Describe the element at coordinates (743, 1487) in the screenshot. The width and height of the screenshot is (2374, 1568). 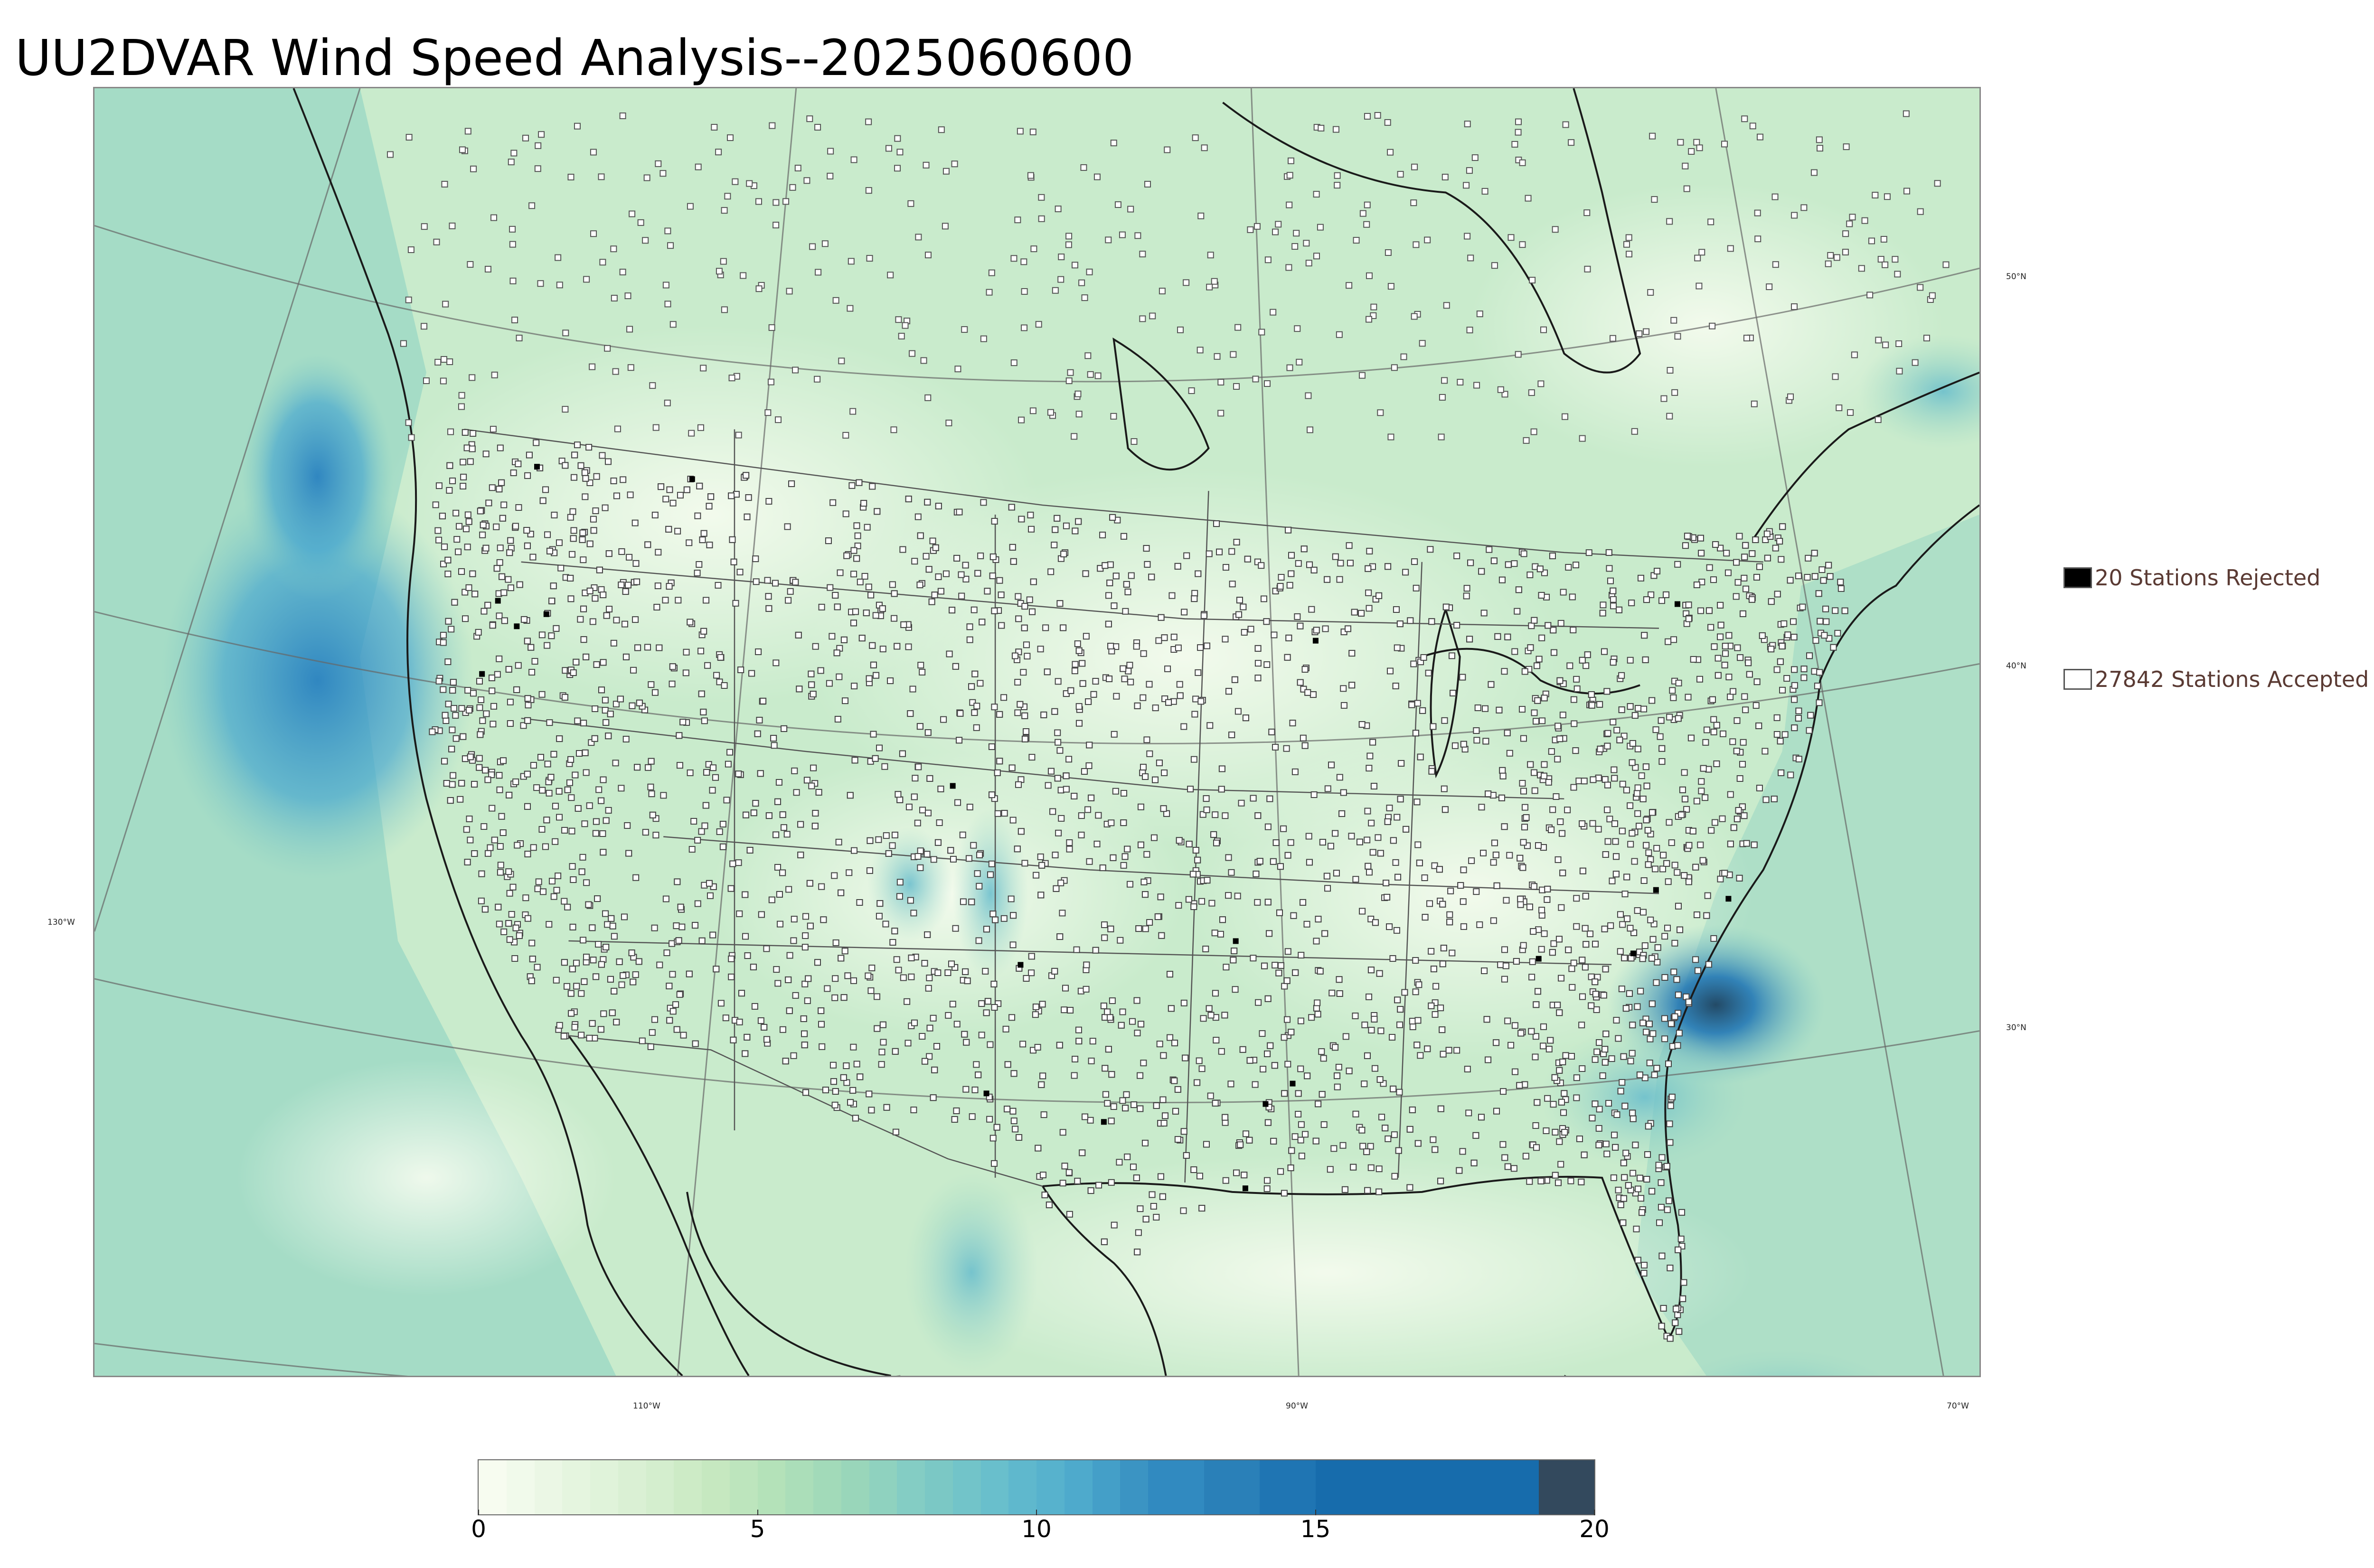
I see `colorbar-segment` at that location.